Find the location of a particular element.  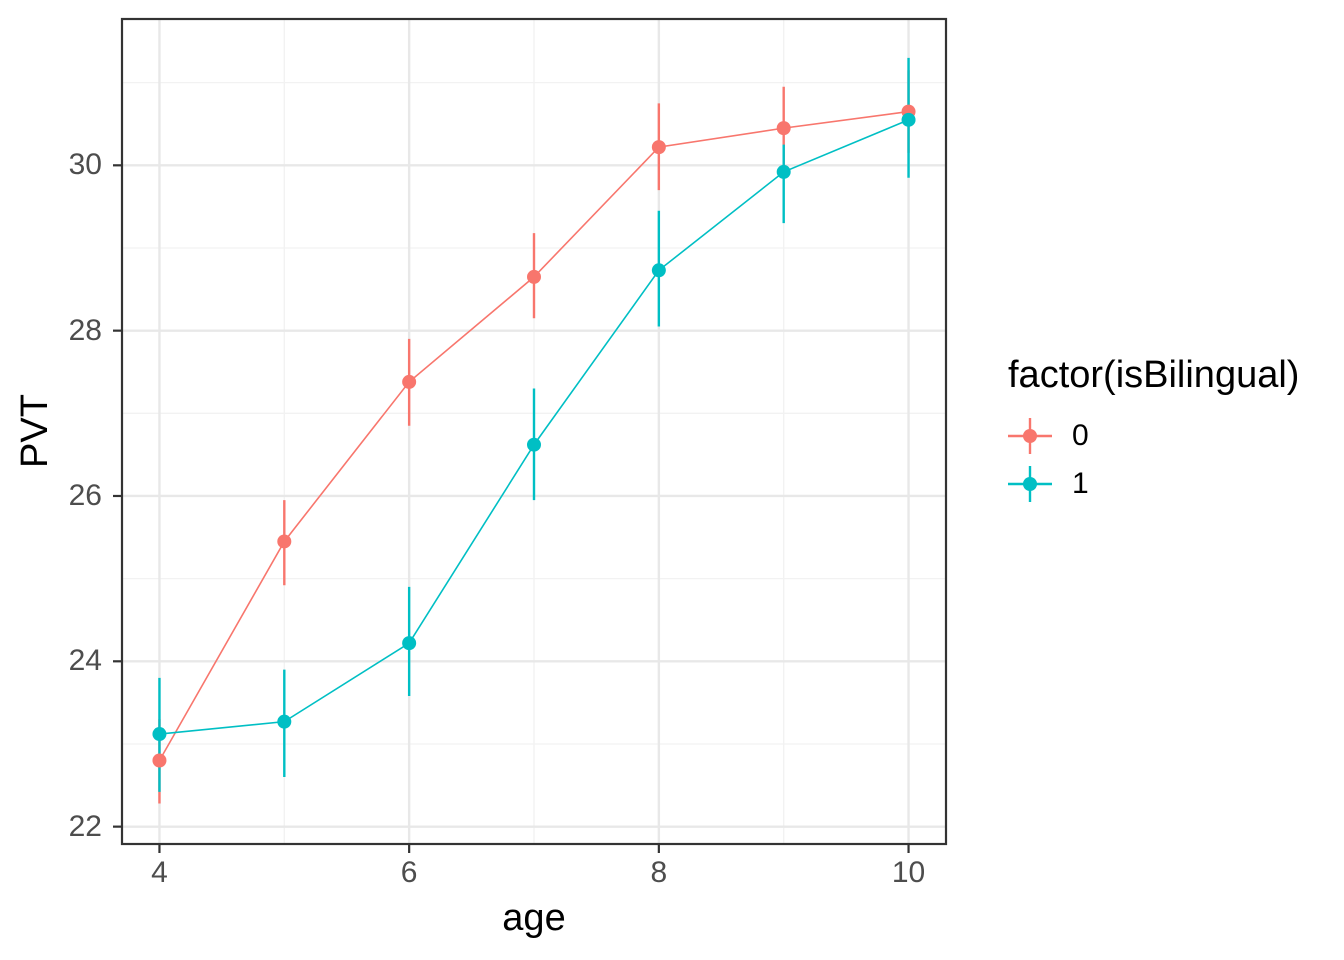

legend-entry-0: 0 is located at coordinates (1176, 436).